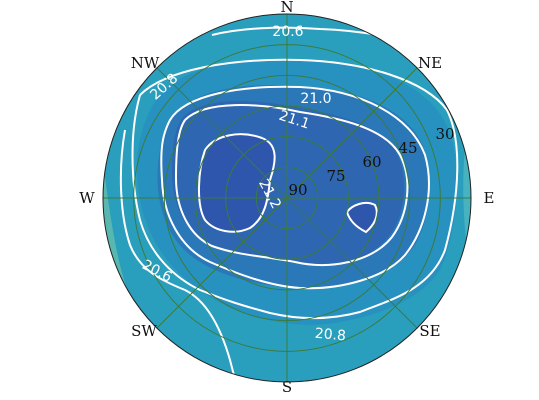 Image resolution: width=539 pixels, height=400 pixels. I want to click on contour-line-20-6-west, so click(179, 255).